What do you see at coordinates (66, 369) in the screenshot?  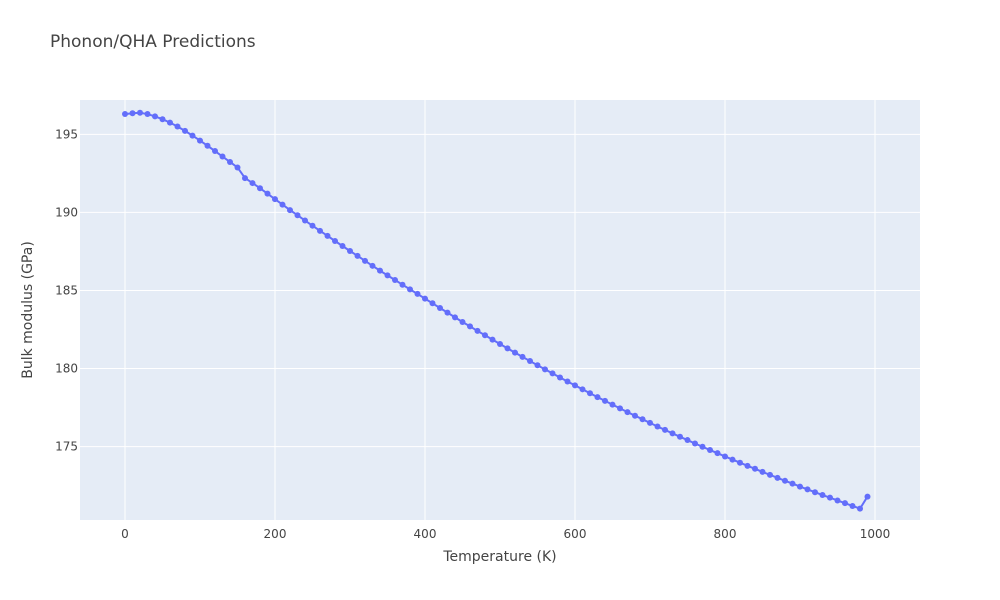 I see `y-tick-label: 180` at bounding box center [66, 369].